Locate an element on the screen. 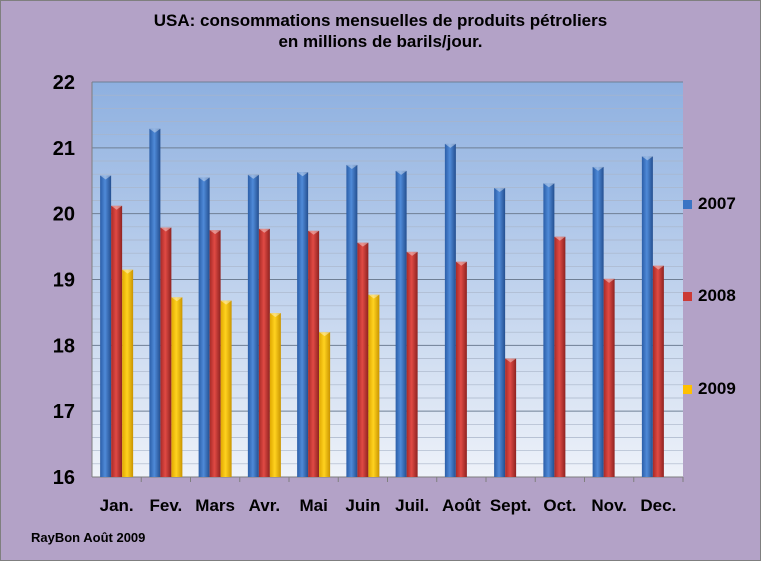  bar-2007-Avr. is located at coordinates (253, 325).